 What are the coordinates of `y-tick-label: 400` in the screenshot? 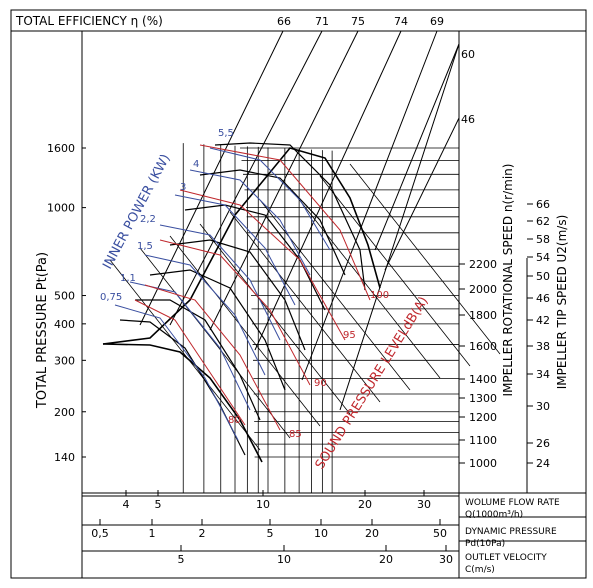 It's located at (64, 324).